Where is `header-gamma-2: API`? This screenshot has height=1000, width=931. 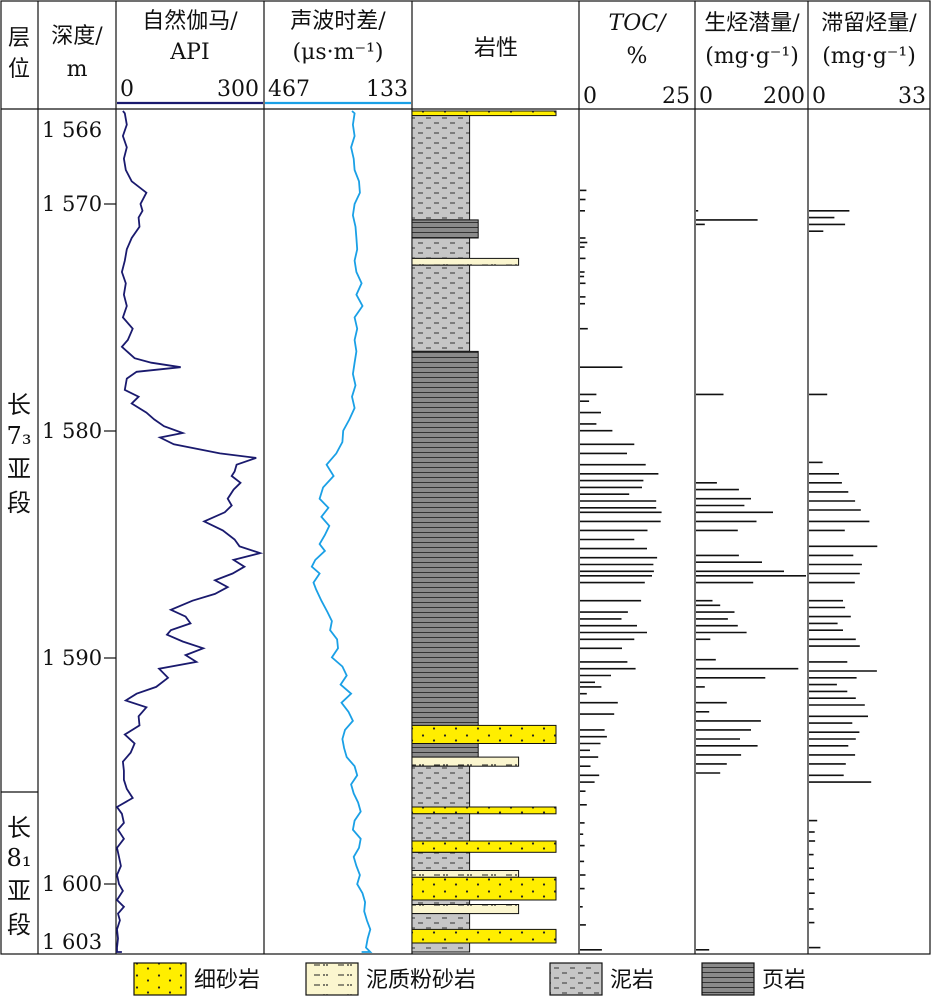
header-gamma-2: API is located at coordinates (189, 52).